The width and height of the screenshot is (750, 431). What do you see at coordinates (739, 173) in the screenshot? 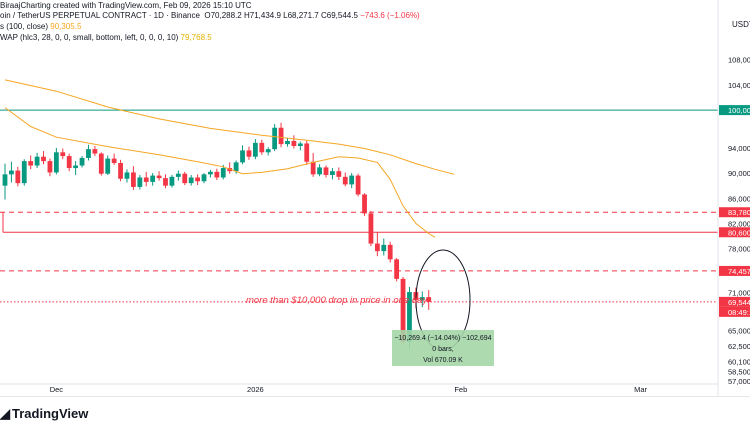
I see `y-tick-label: 90,000` at bounding box center [739, 173].